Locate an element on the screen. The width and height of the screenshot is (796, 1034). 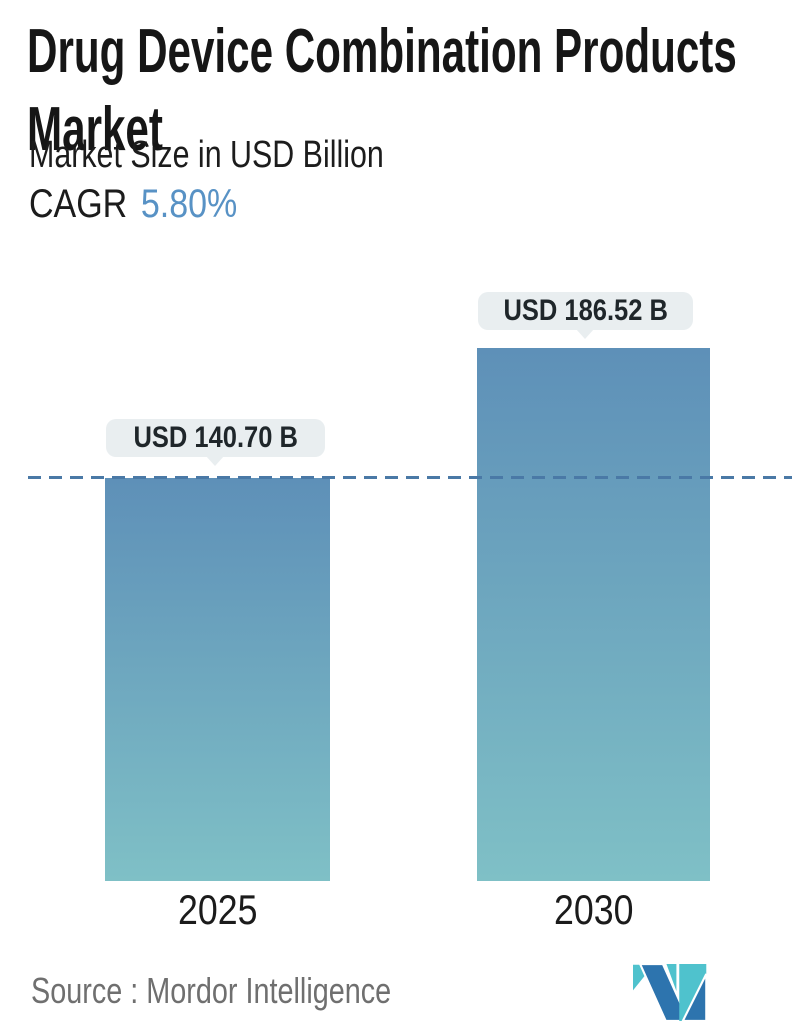
title-line-2: Market is located at coordinates (95, 129).